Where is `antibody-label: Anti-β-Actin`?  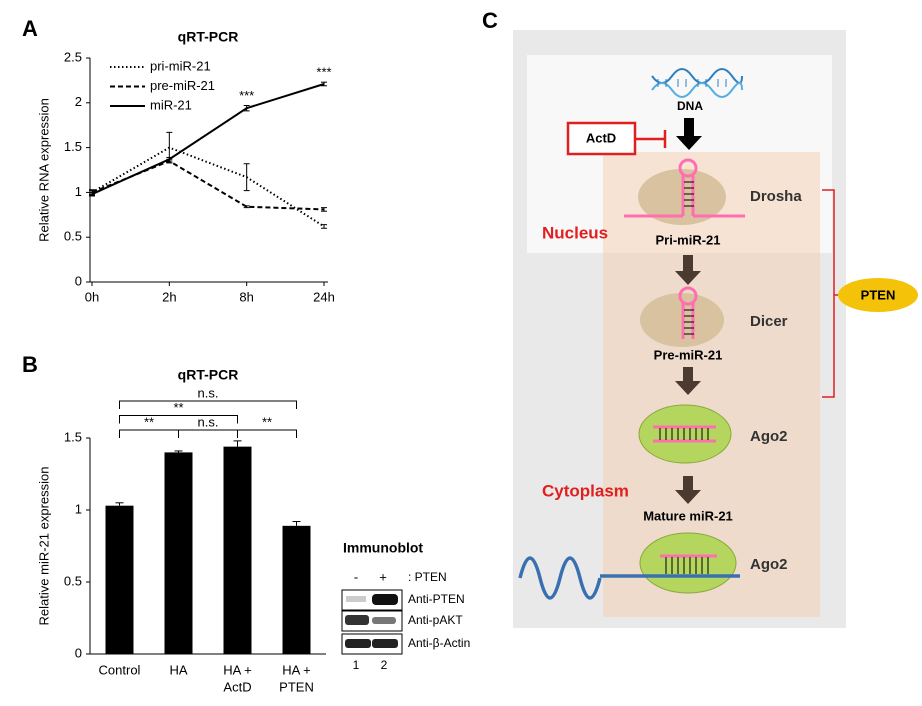 antibody-label: Anti-β-Actin is located at coordinates (439, 643).